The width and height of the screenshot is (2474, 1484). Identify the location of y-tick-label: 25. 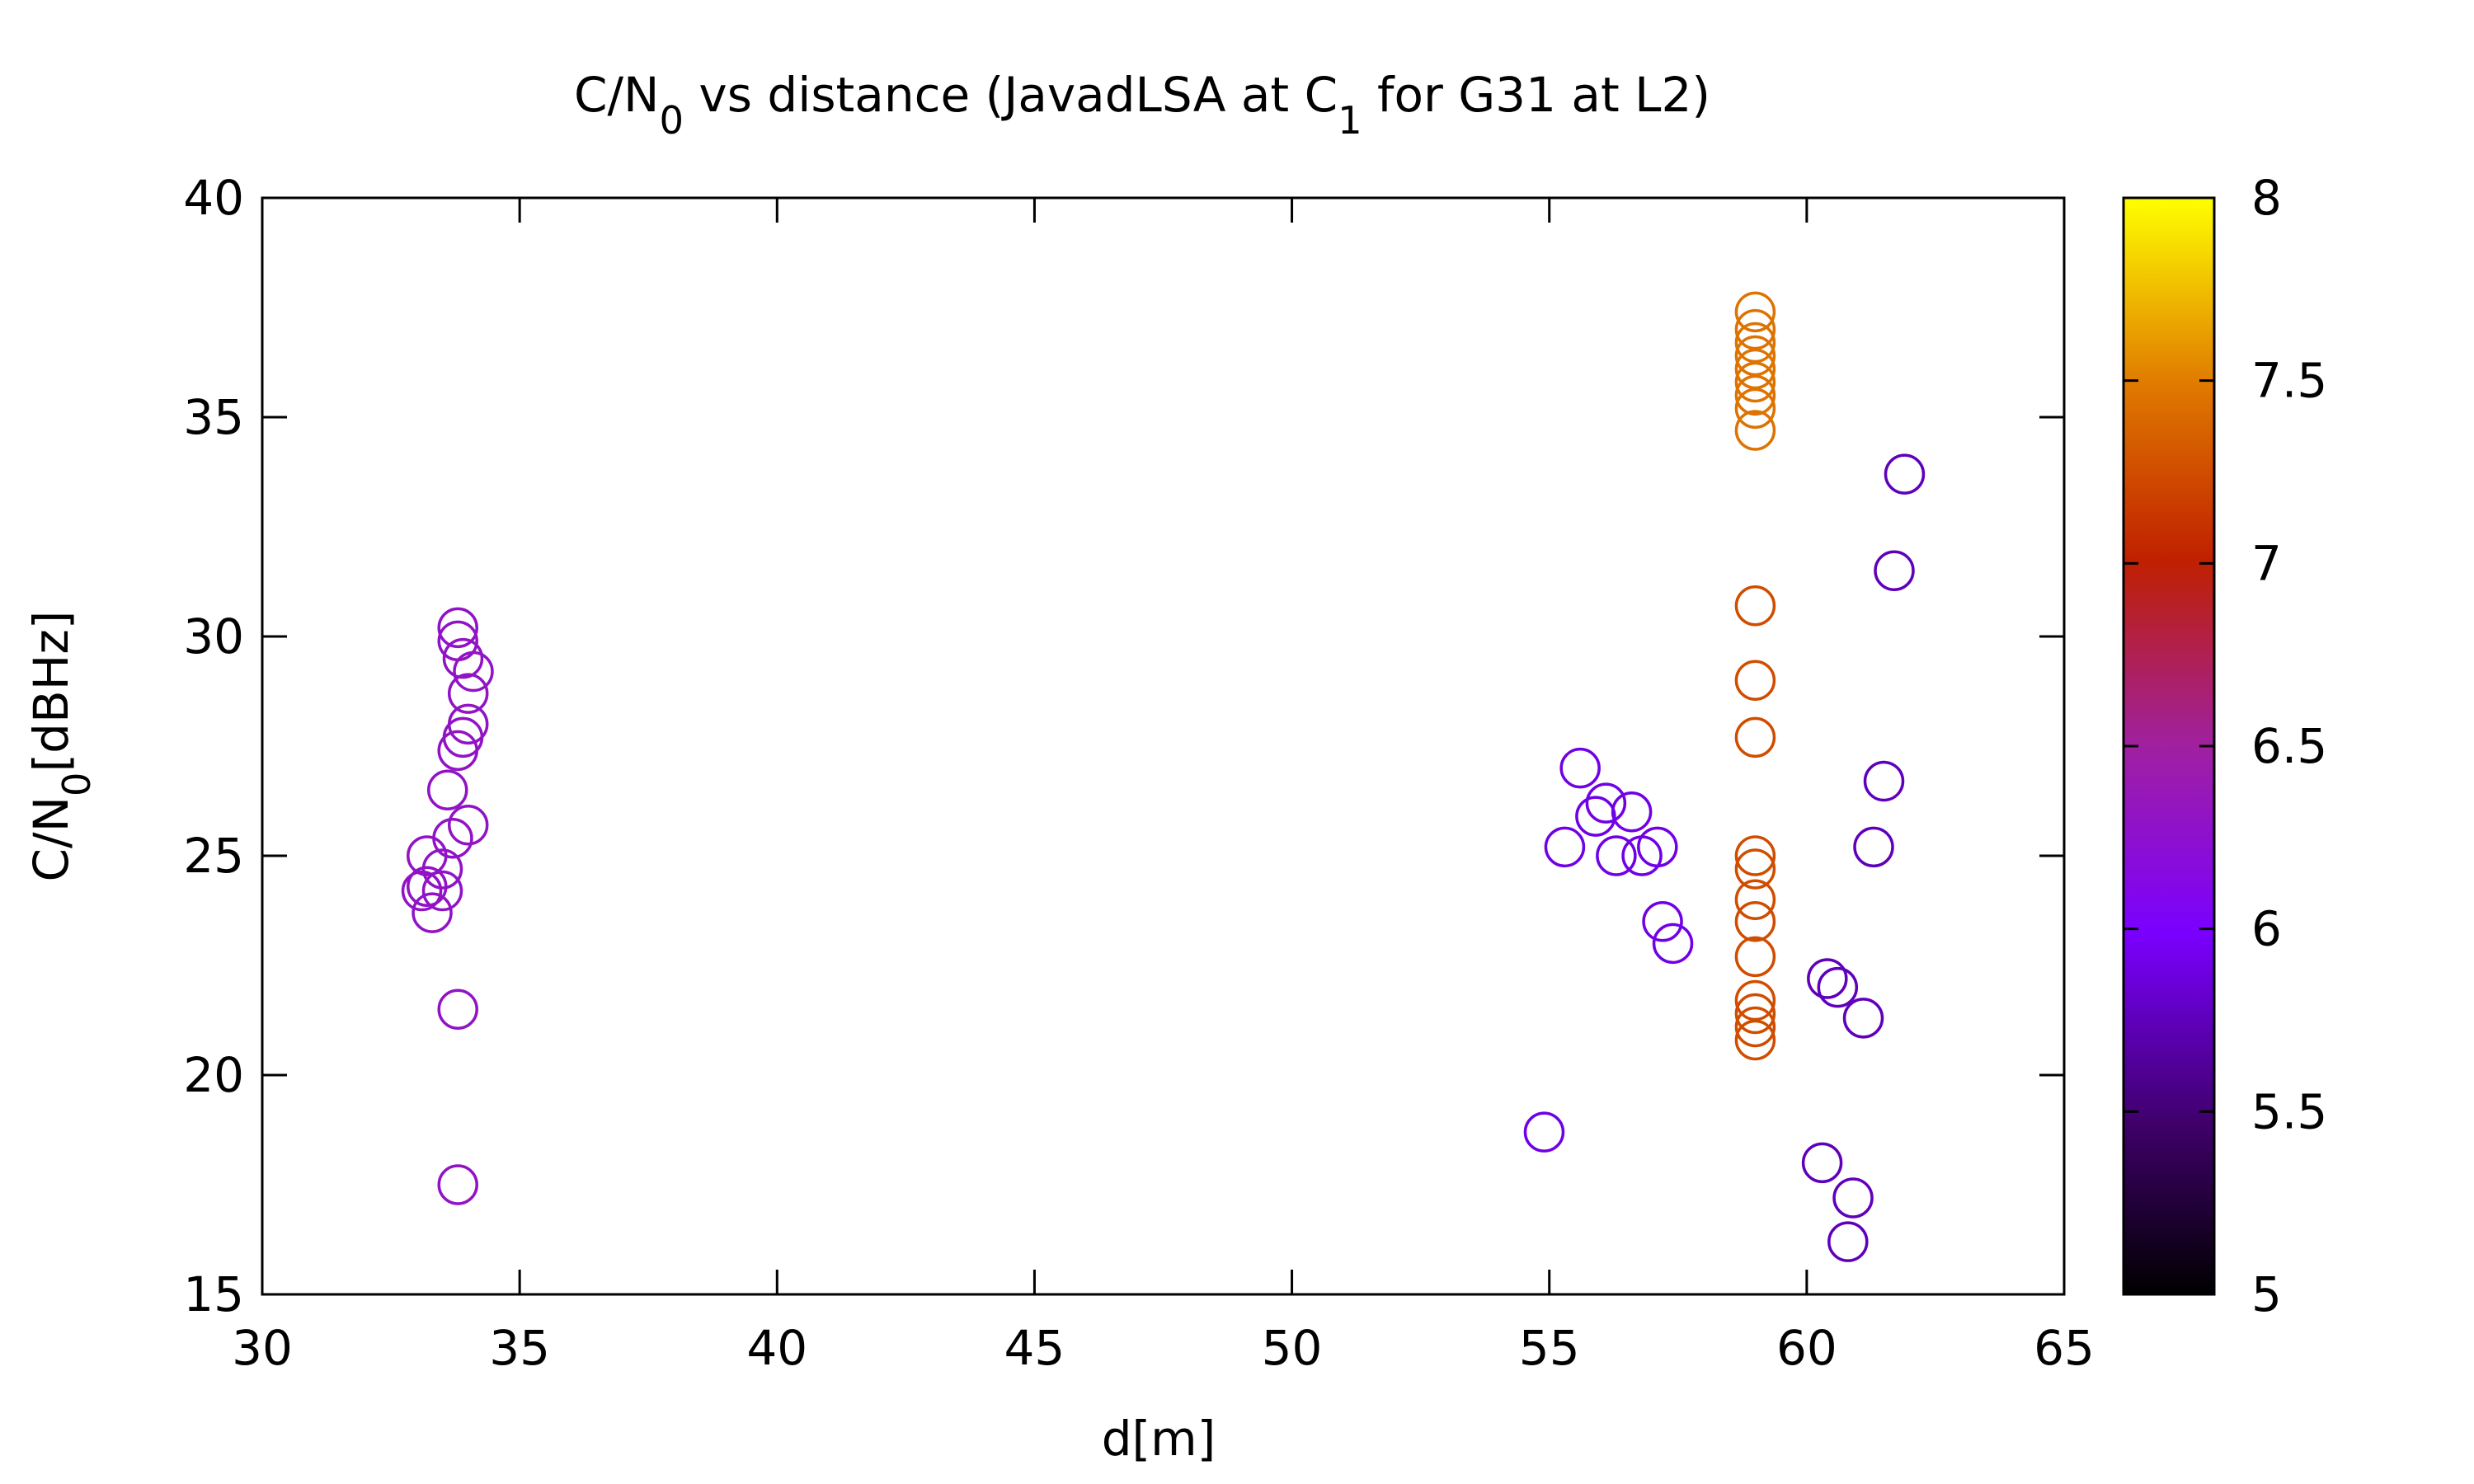
(213, 856).